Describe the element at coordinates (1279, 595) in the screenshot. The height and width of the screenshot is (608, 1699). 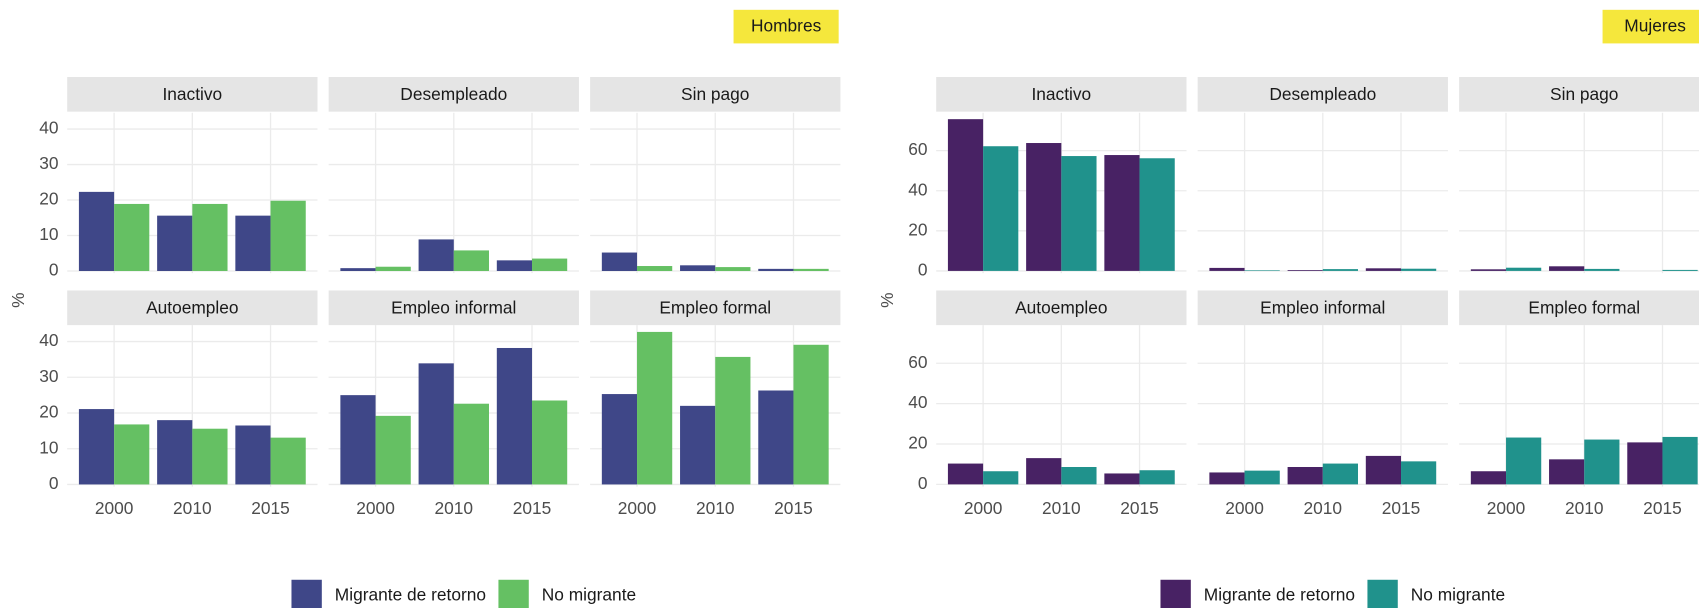
I see `legend-label: Migrante de retorno` at that location.